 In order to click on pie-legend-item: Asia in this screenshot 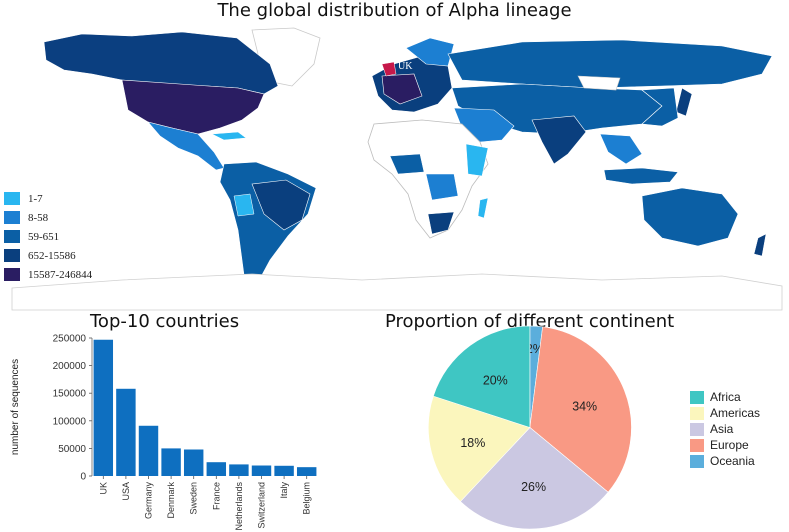, I will do `click(725, 429)`.